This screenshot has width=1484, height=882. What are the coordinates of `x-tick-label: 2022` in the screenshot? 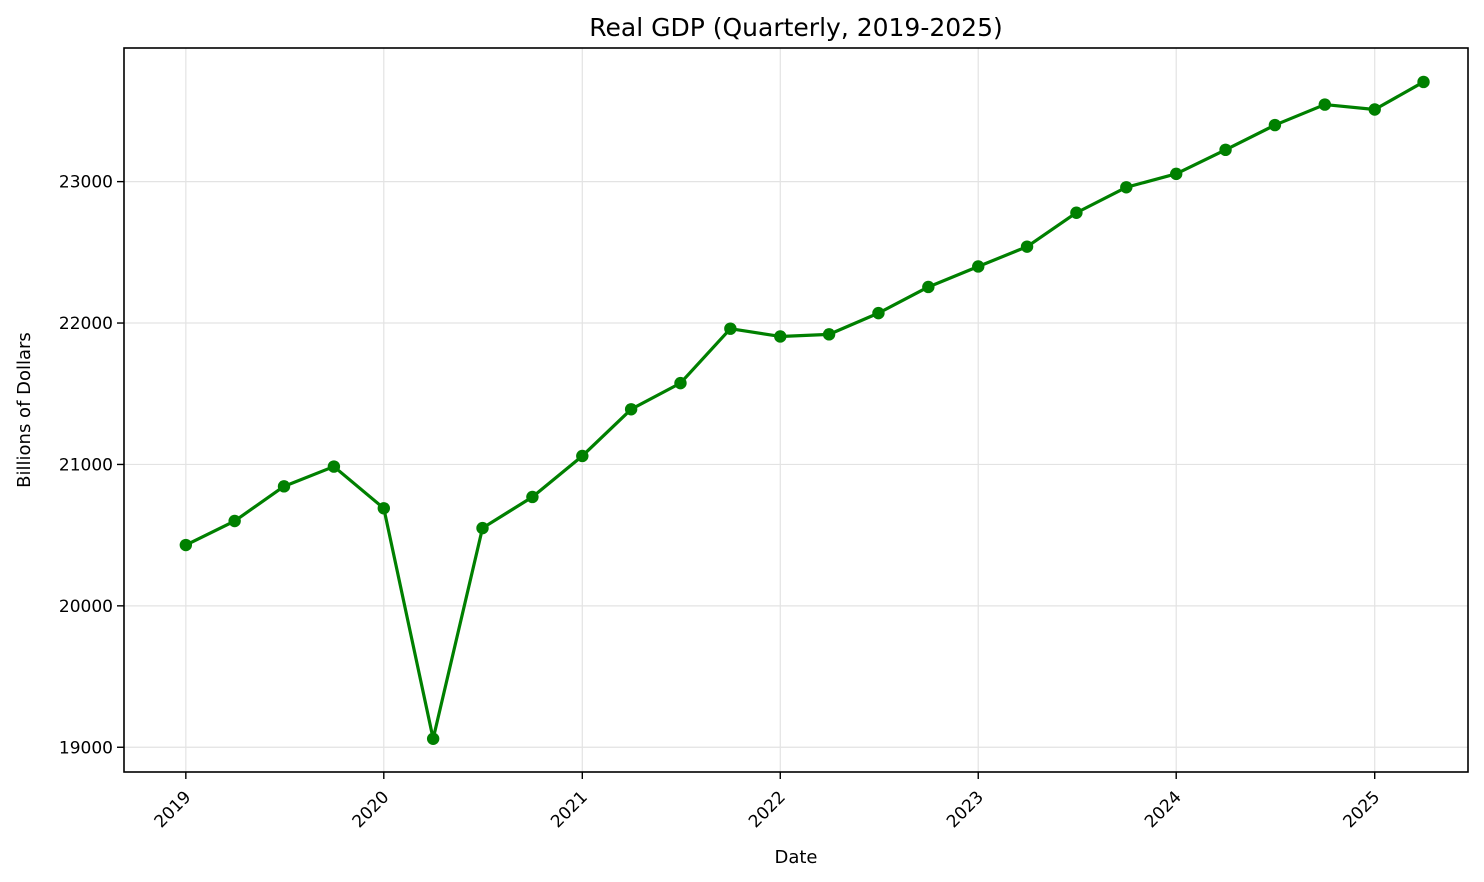 It's located at (767, 809).